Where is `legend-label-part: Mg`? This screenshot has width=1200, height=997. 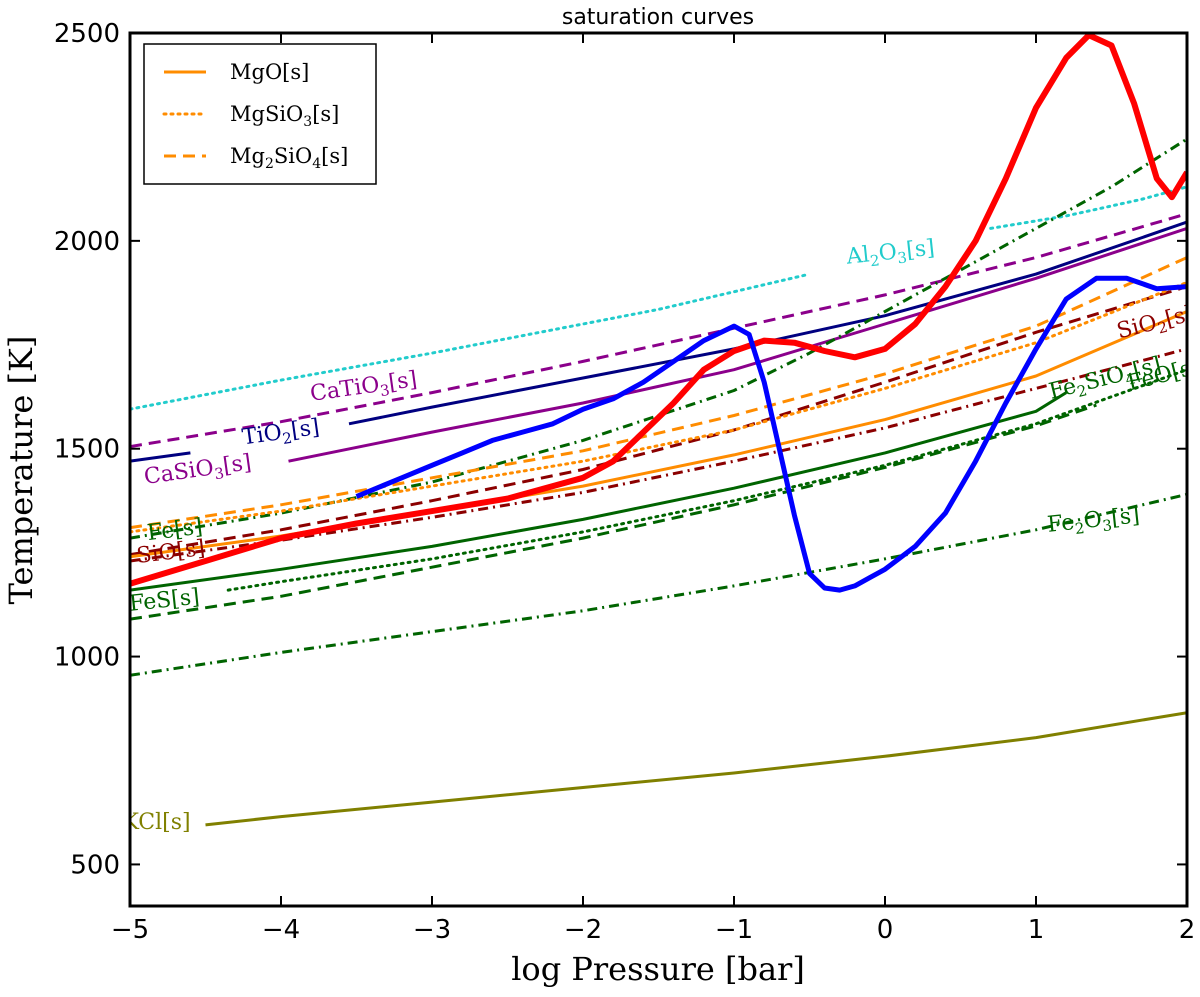 legend-label-part: Mg is located at coordinates (247, 156).